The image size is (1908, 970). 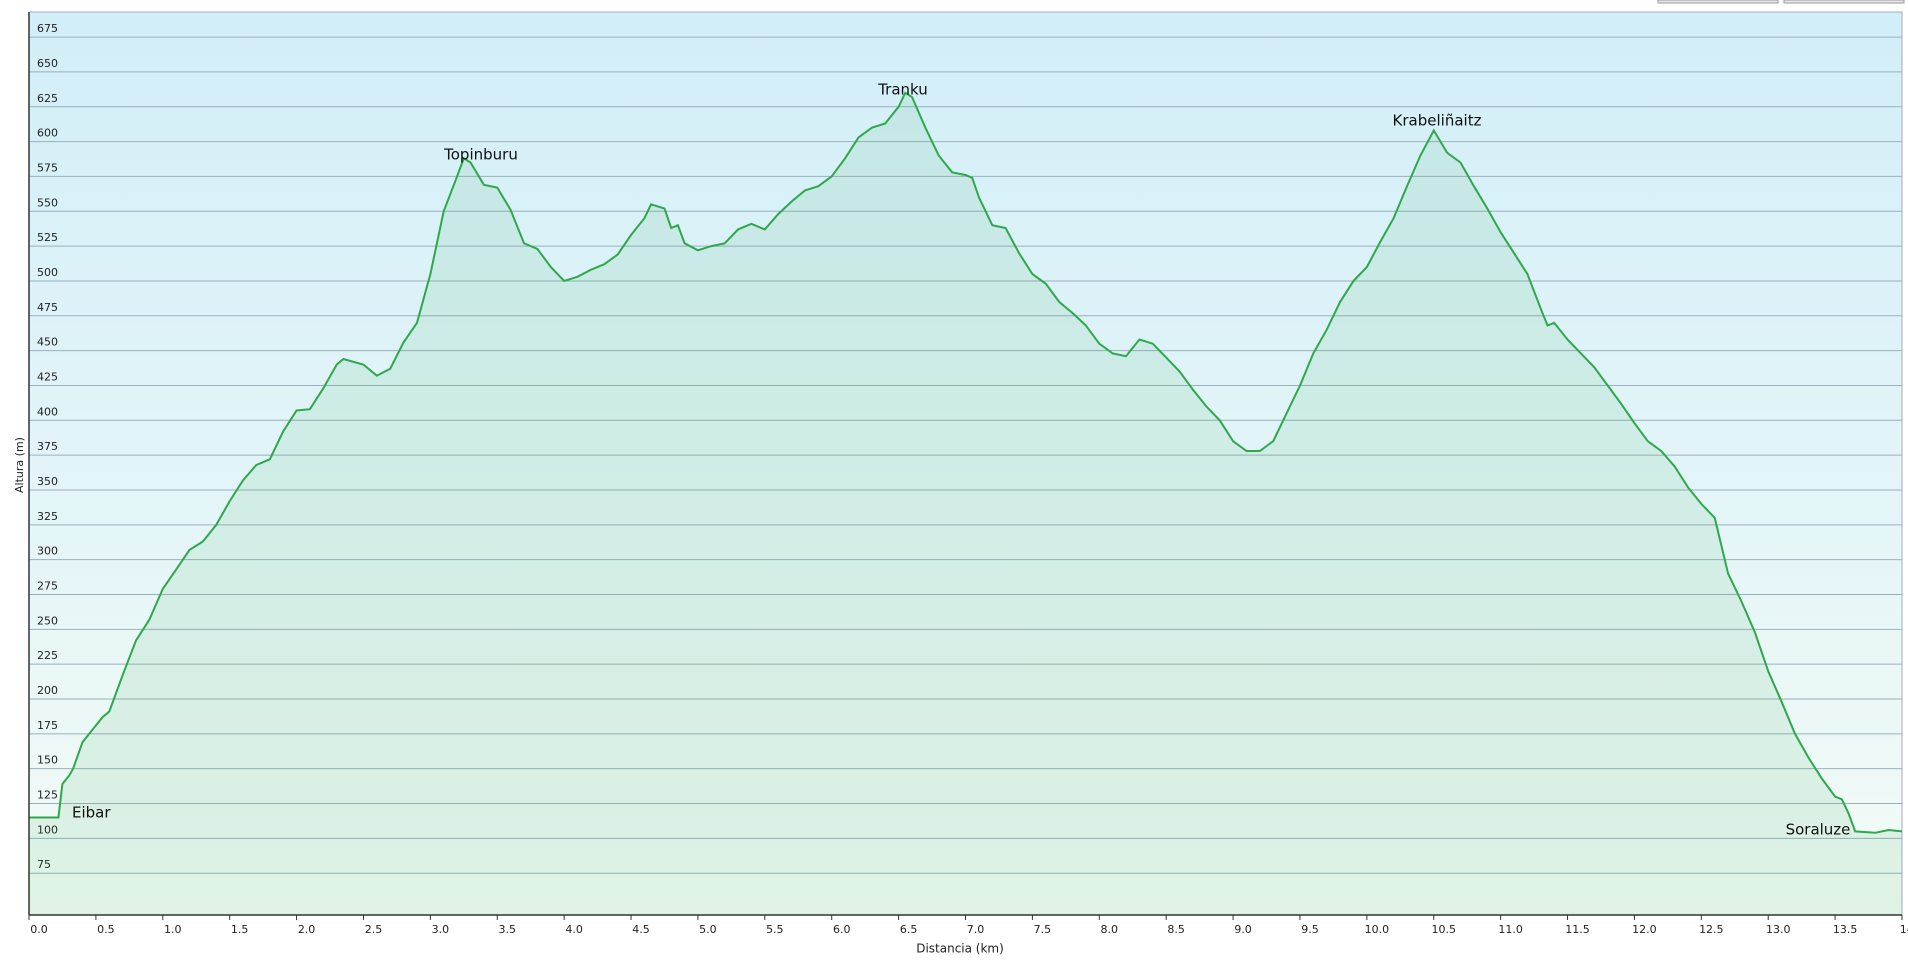 I want to click on annotation: Soraluze, so click(x=1818, y=830).